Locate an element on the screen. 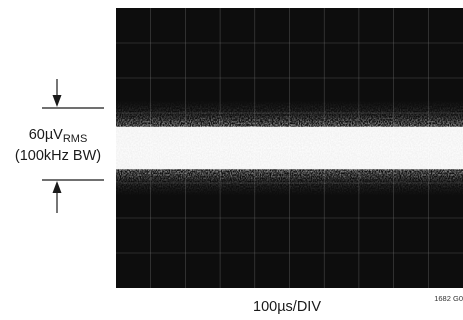  figure-id: 1682 G0 is located at coordinates (448, 298).